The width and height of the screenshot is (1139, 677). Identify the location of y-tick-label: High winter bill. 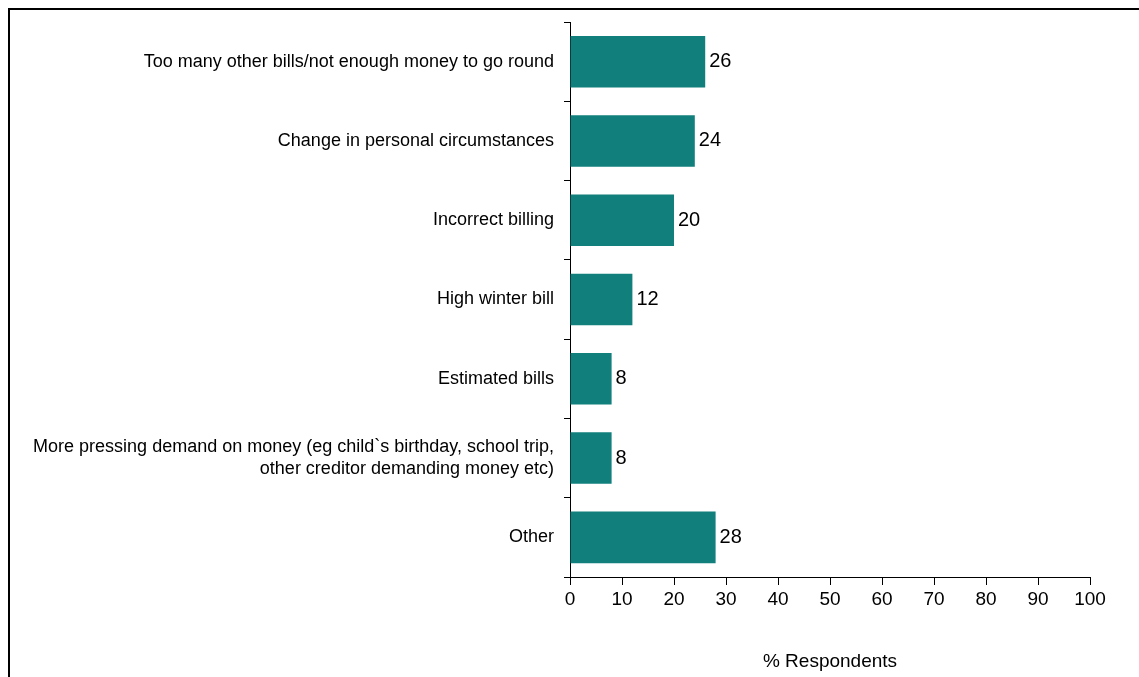
(495, 298).